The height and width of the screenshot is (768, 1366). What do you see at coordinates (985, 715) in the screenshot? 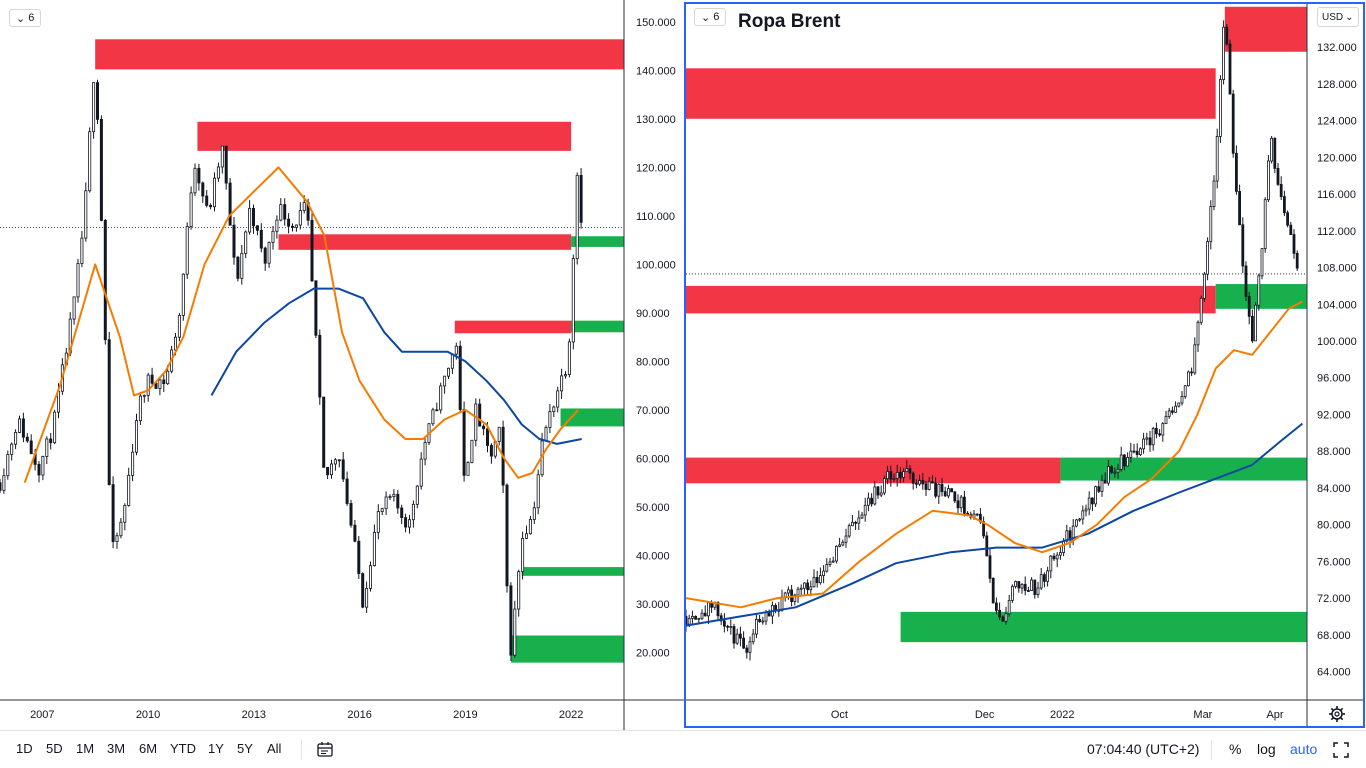
I see `right-time-tick-label: Dec` at bounding box center [985, 715].